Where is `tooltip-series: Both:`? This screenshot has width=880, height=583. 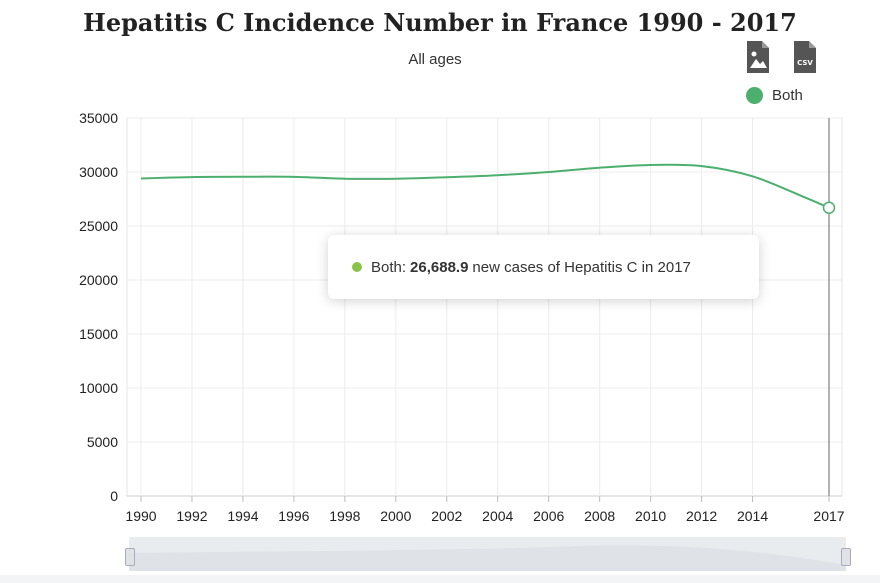 tooltip-series: Both: is located at coordinates (389, 267).